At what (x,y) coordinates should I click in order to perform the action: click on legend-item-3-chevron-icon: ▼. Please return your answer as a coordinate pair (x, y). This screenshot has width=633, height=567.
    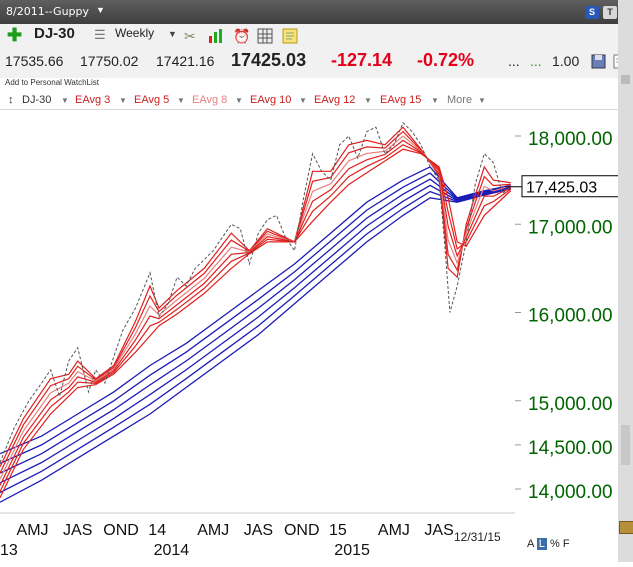
    Looking at the image, I should click on (239, 100).